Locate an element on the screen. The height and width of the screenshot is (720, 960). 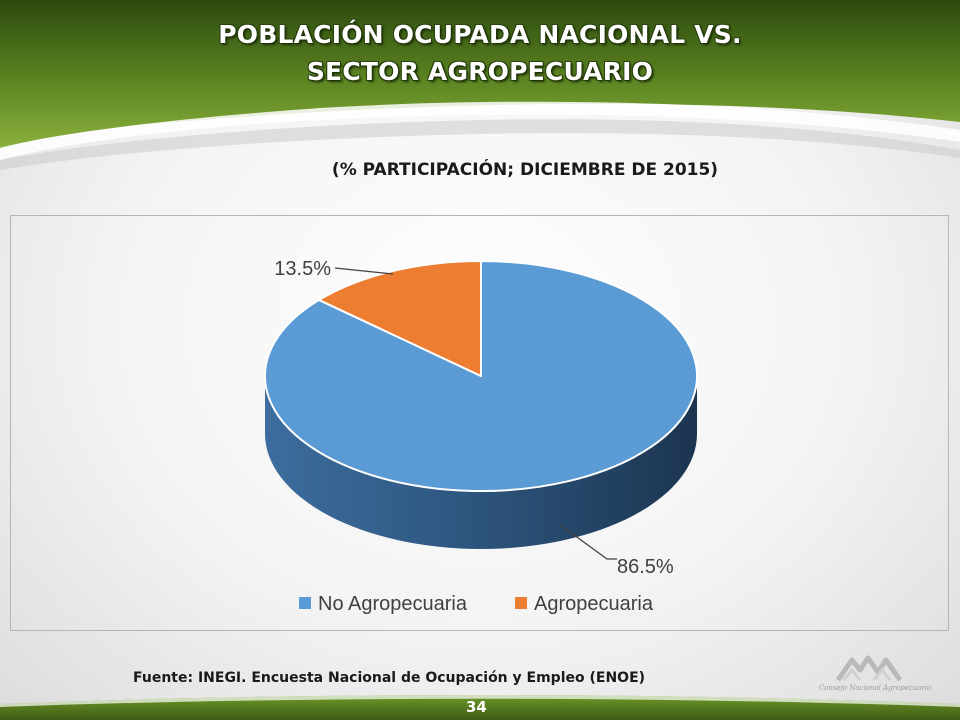
chart-subtitle: (% PARTICIPACIÓN; DICIEMBRE DE 2015) is located at coordinates (525, 170).